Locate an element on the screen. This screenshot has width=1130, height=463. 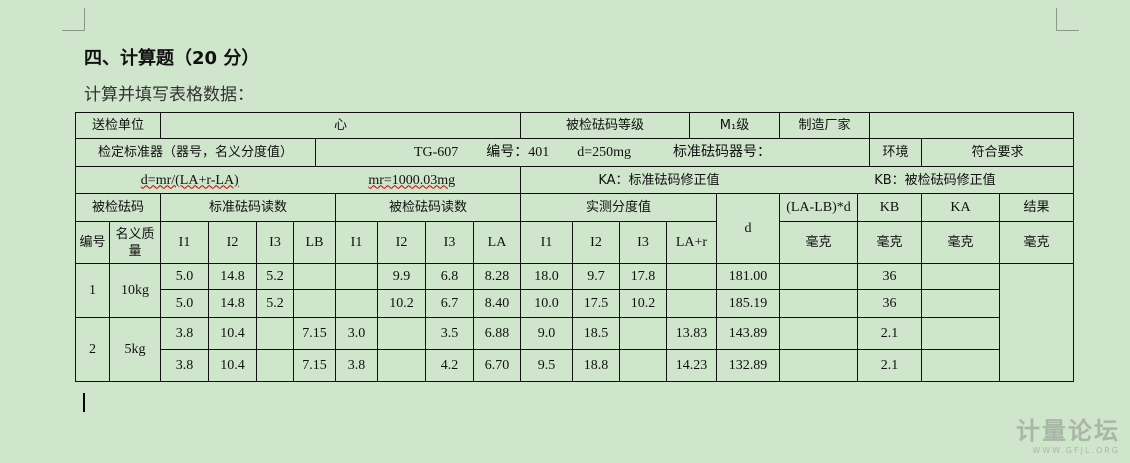
d-value-text: 132.89 is located at coordinates (748, 365).